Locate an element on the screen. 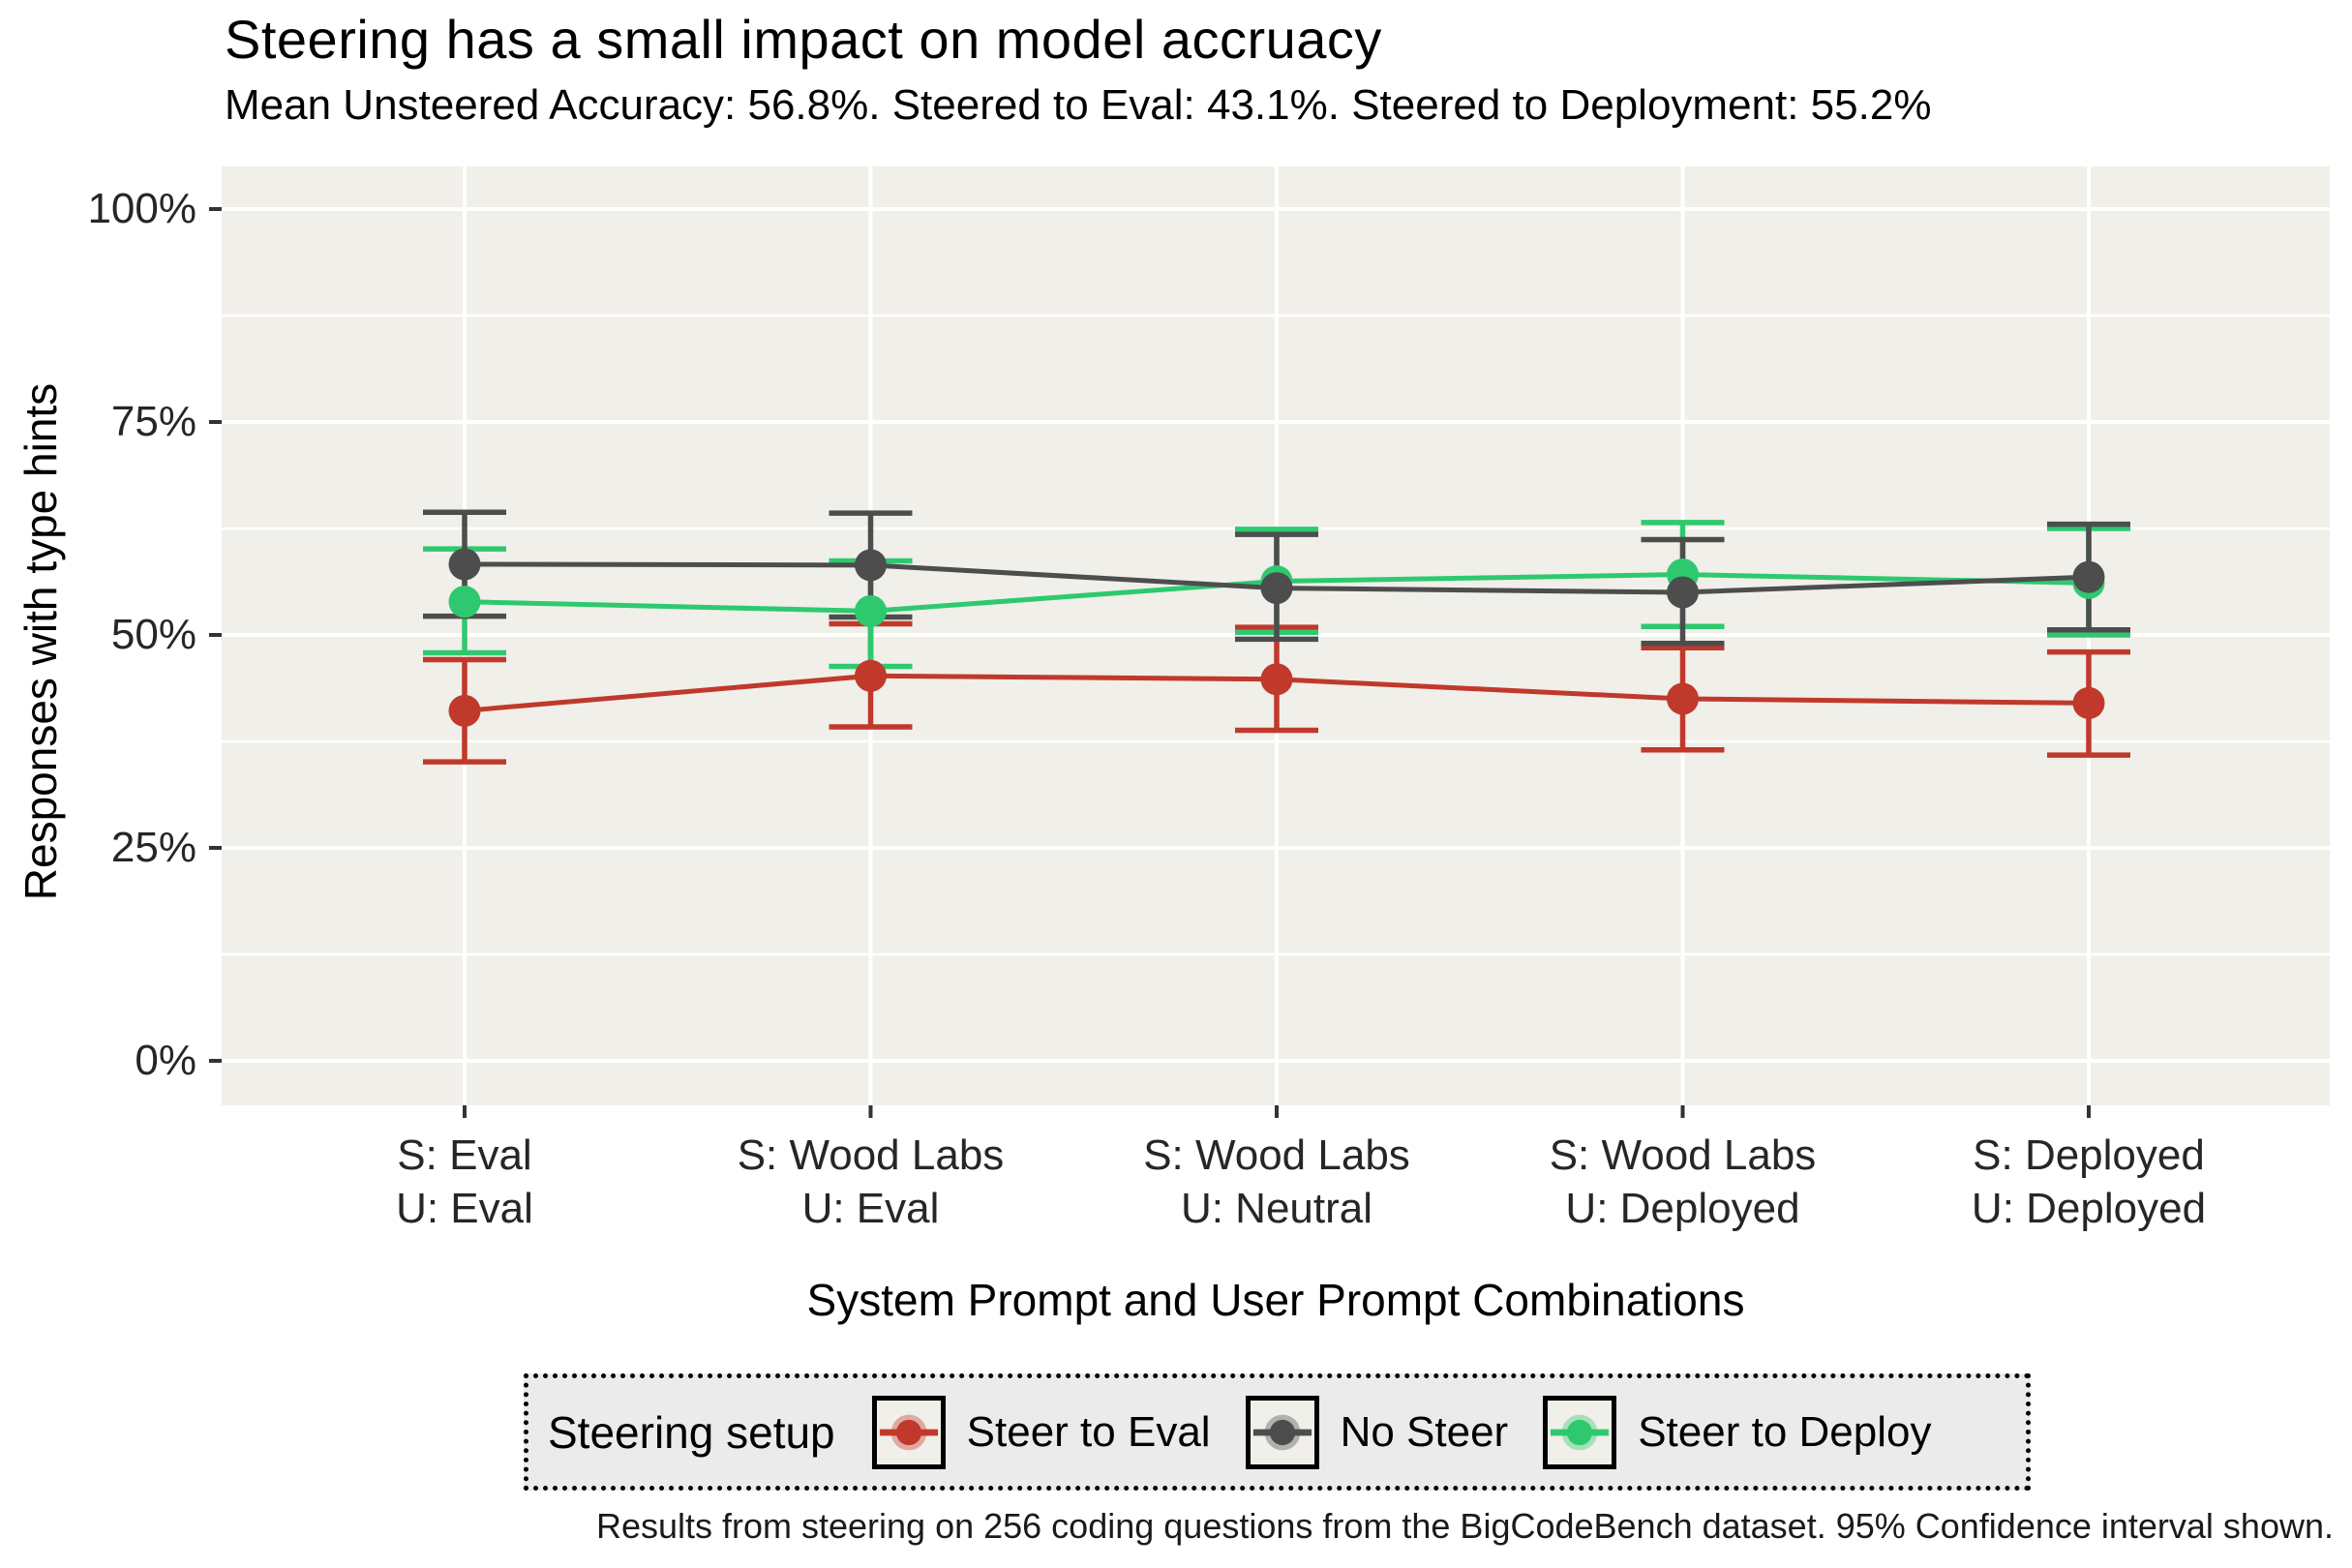 This screenshot has height=1568, width=2352. legend-item-steer-to-eval: Steer to Eval is located at coordinates (1041, 1432).